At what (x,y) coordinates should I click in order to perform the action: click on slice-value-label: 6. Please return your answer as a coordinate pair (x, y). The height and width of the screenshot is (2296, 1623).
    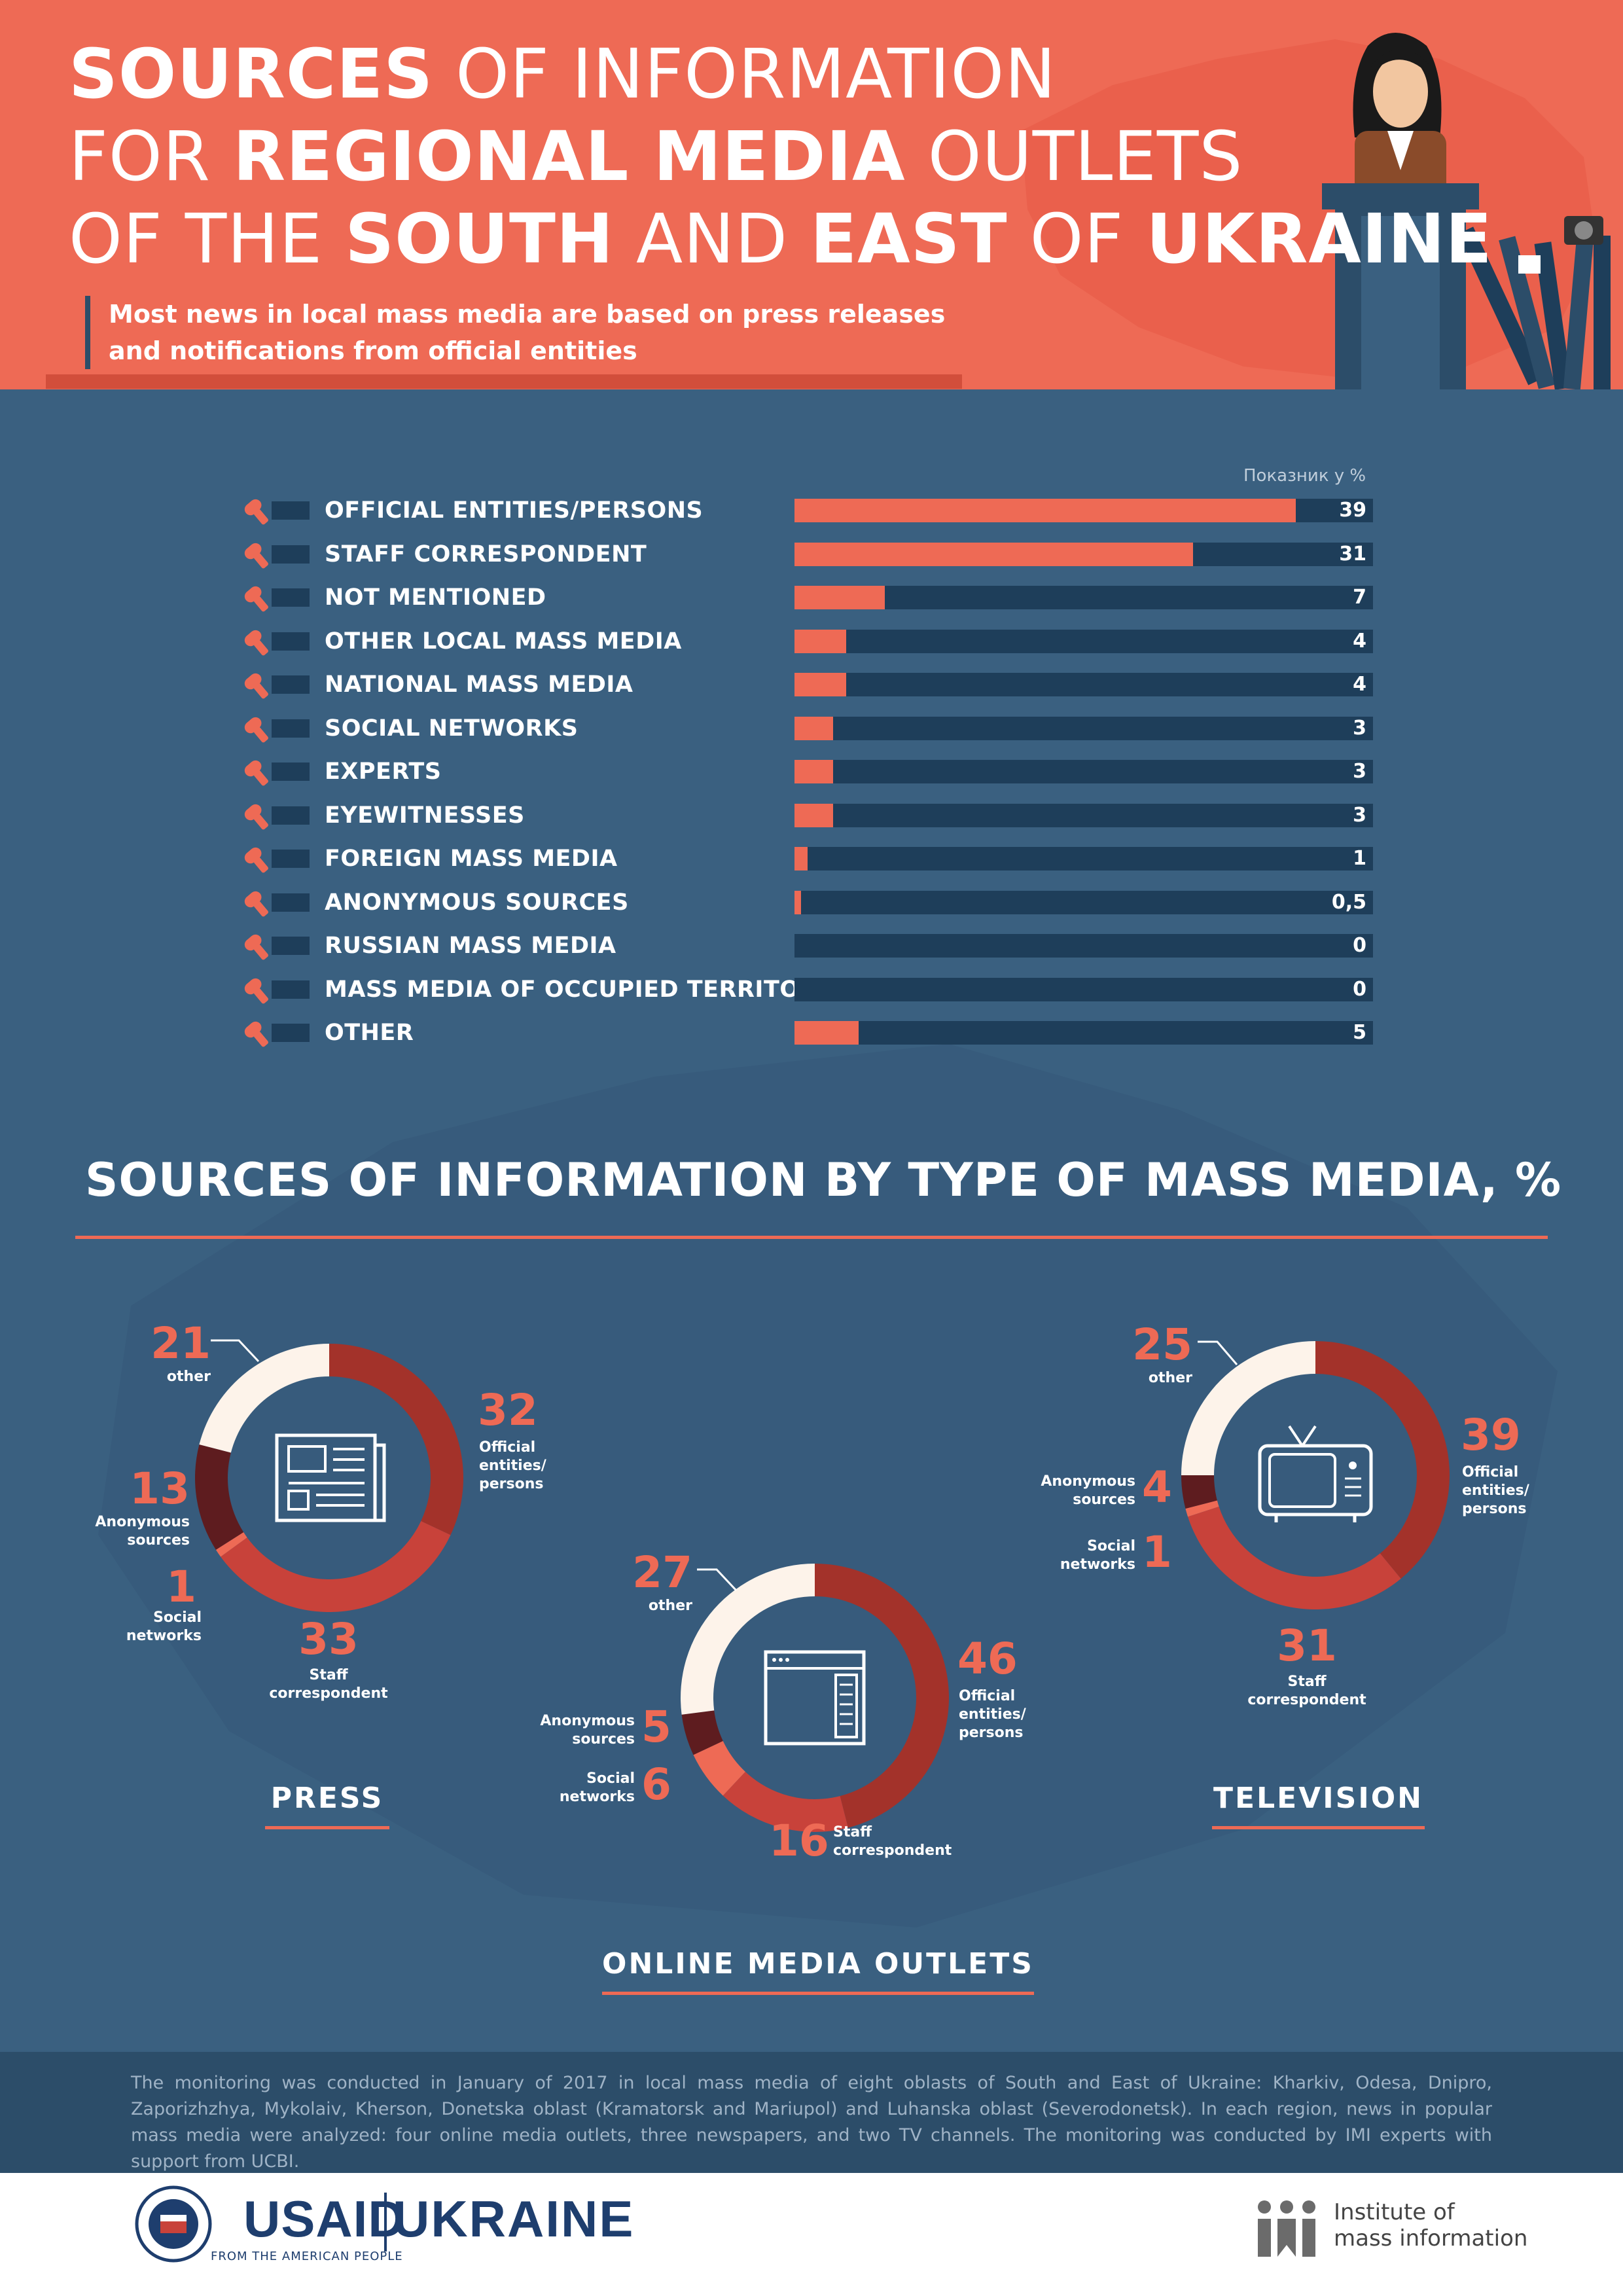
    Looking at the image, I should click on (656, 1784).